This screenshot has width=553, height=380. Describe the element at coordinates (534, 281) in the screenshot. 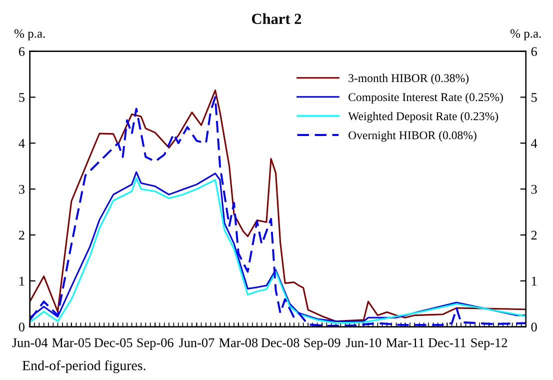

I see `y2-tick-label: 1` at that location.